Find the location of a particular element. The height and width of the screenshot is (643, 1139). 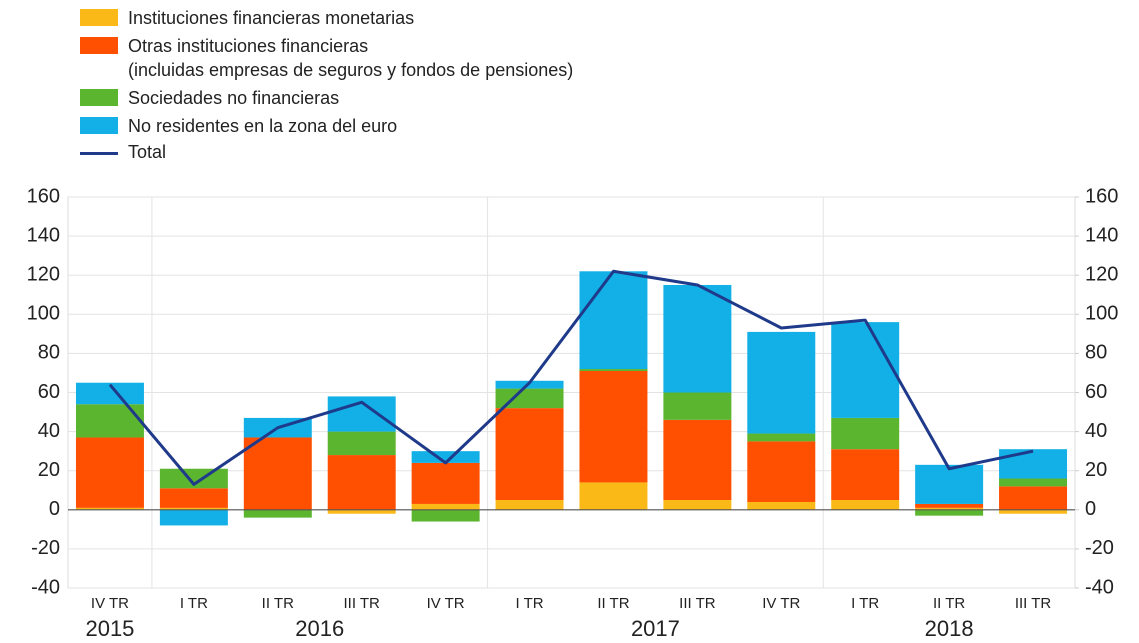

y-tick-label: 160 is located at coordinates (43, 196).